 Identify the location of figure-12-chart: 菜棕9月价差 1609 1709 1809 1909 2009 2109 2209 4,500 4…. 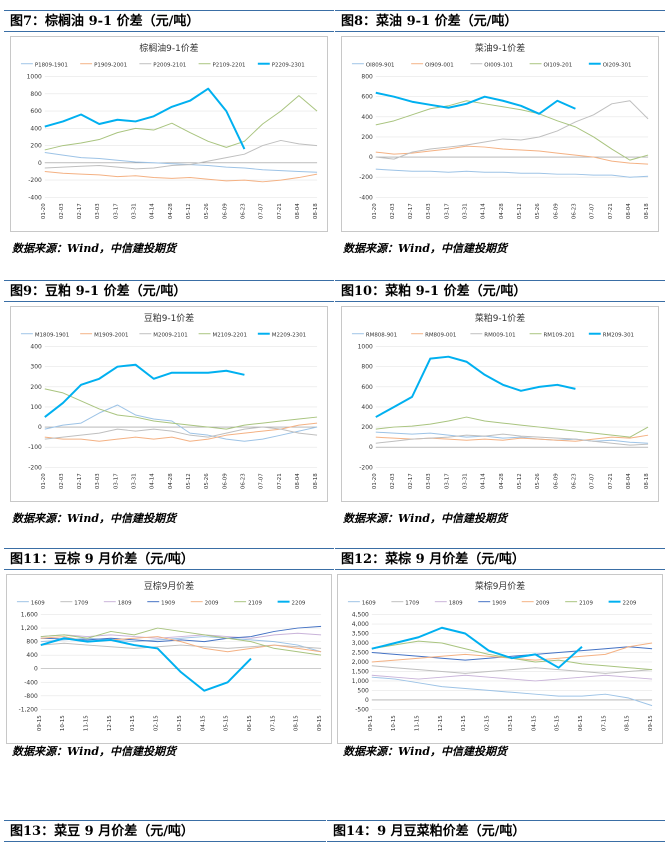
(500, 659).